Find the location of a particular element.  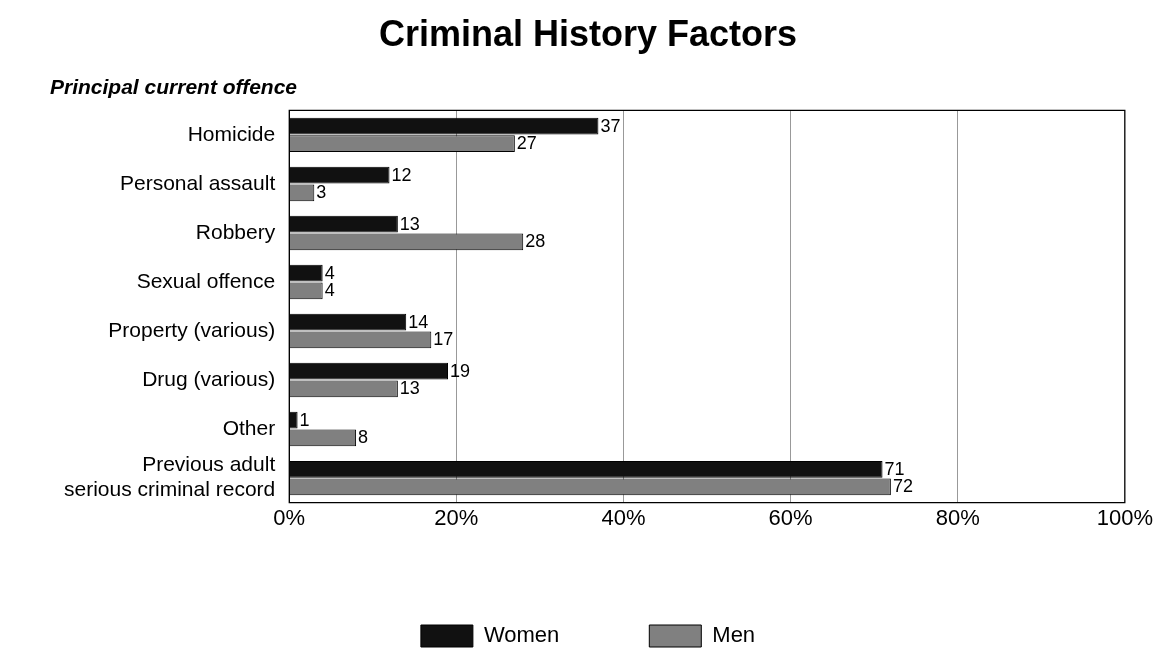

y-tick-label: Drug (various) is located at coordinates (209, 378).